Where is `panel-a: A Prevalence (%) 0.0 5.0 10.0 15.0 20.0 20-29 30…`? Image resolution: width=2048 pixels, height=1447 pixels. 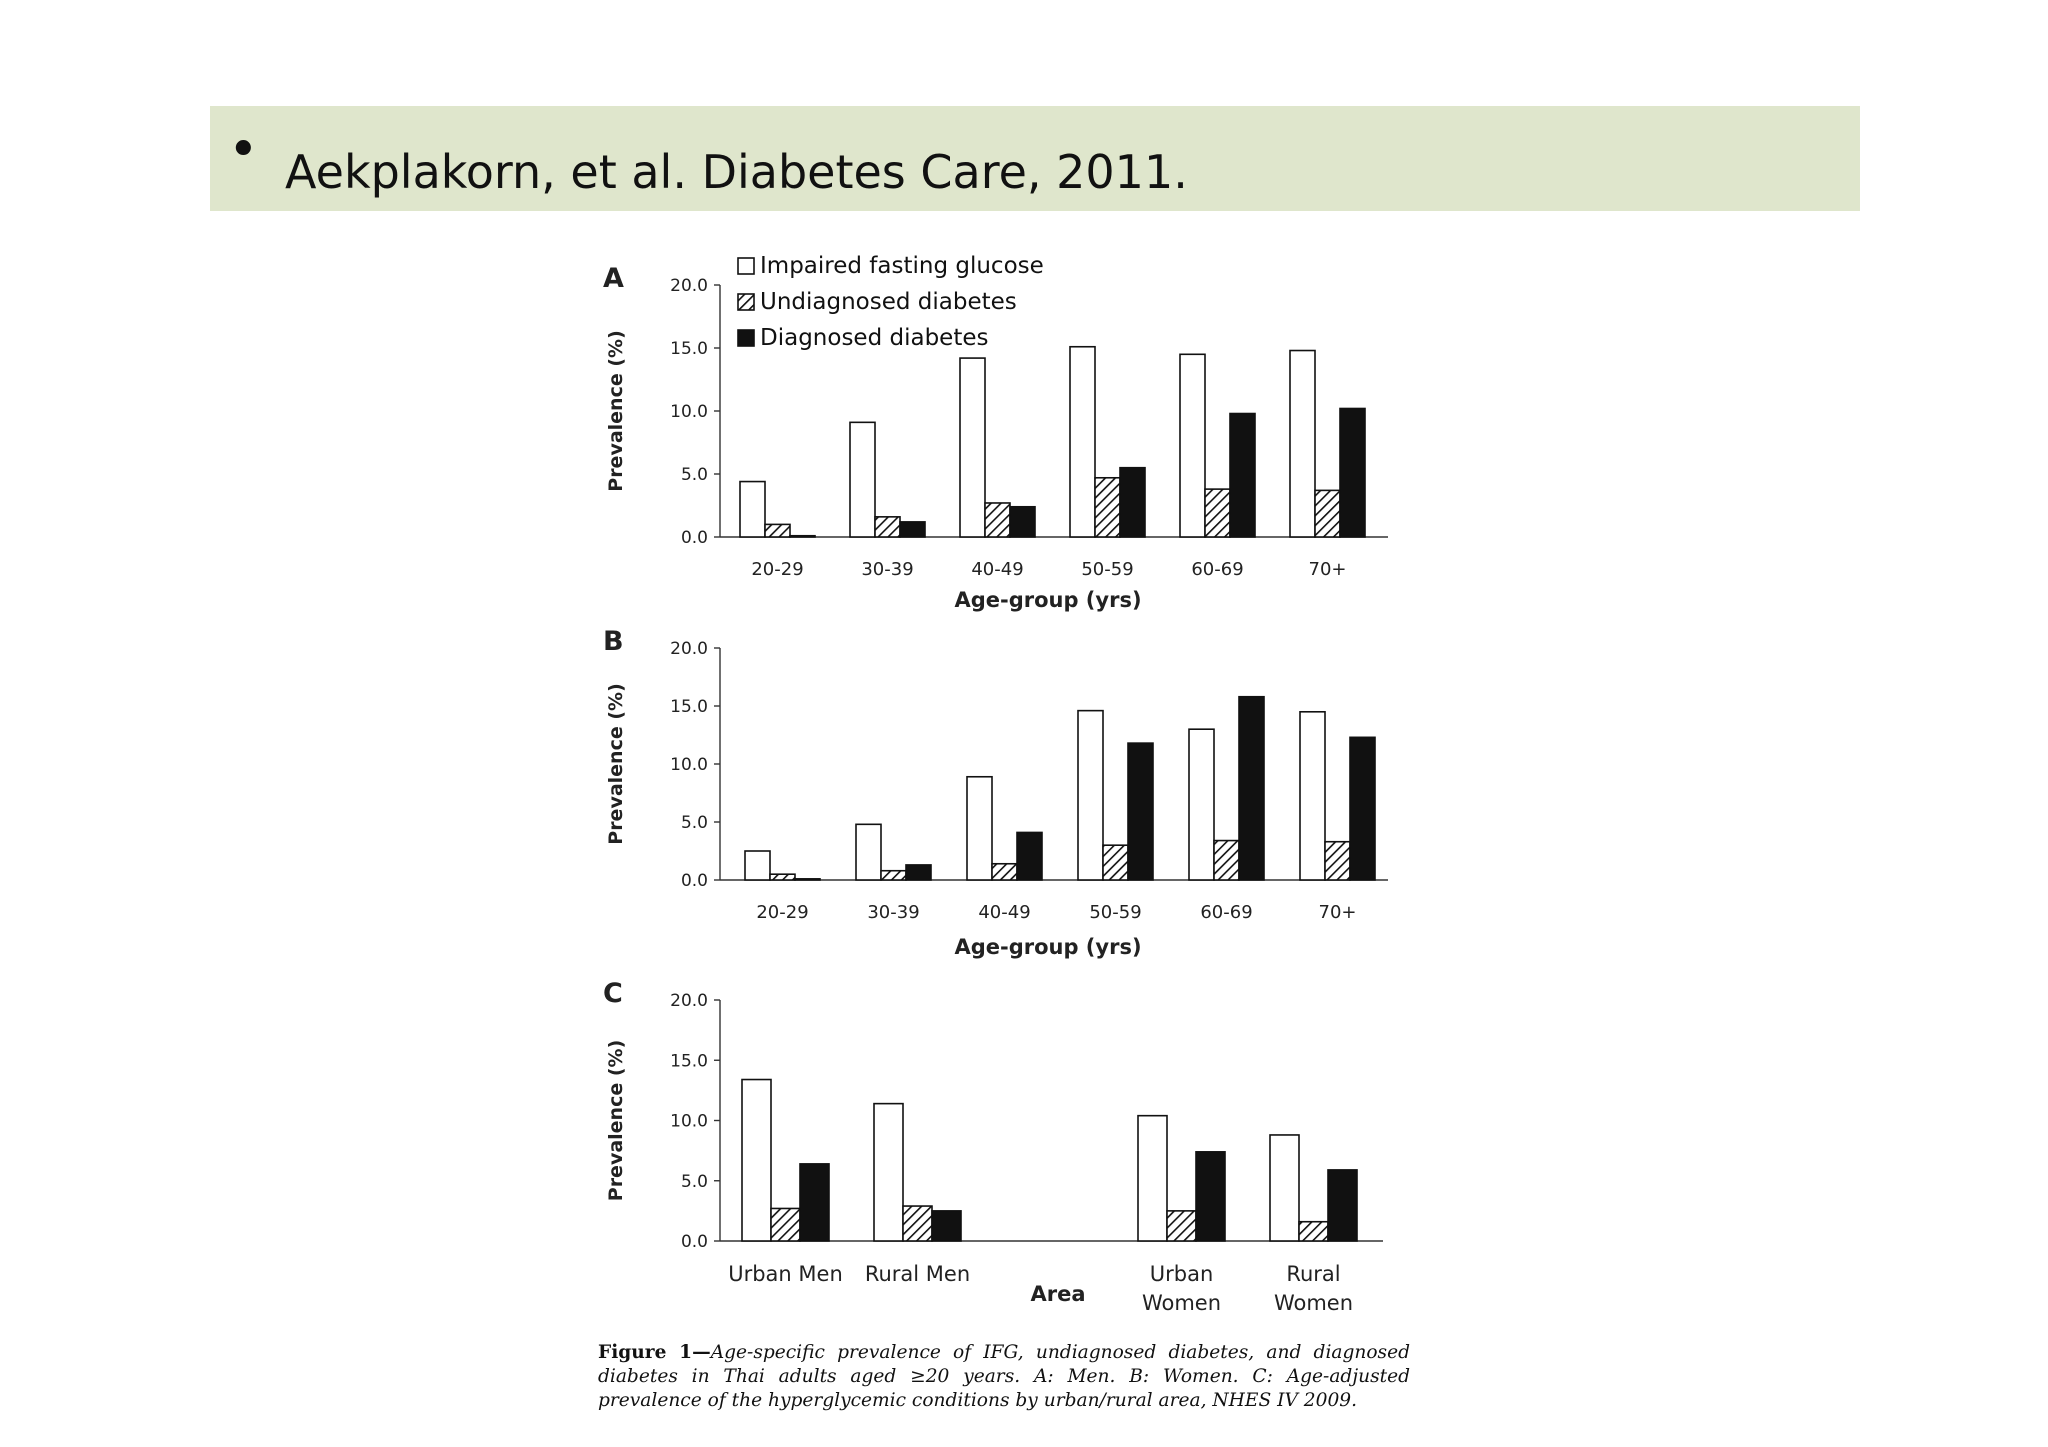
panel-a: A Prevalence (%) 0.0 5.0 10.0 15.0 20.0 20-29 30… is located at coordinates (995, 437).